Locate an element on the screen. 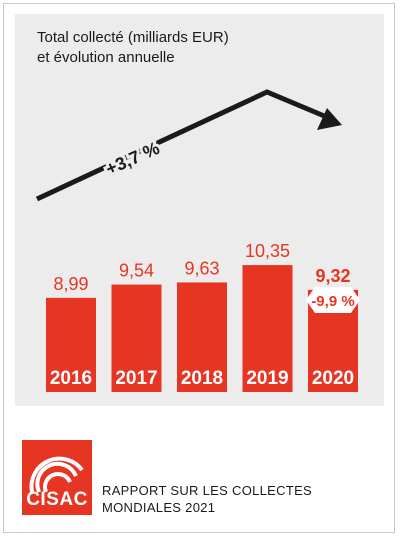  report-caption-line-2: MONDIALES 2021 is located at coordinates (159, 507).